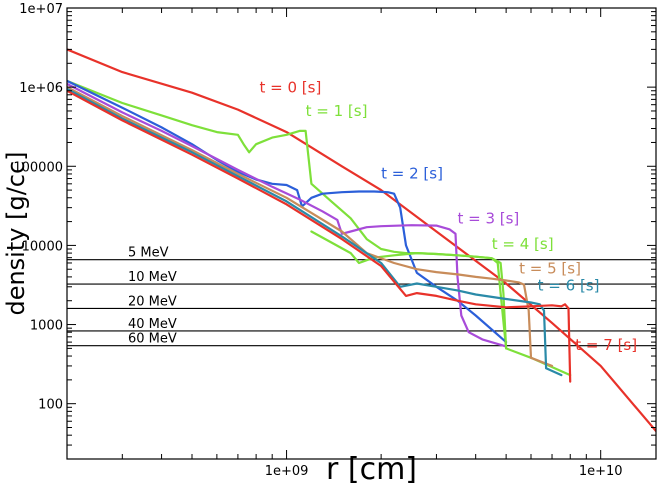 The image size is (660, 484). I want to click on y-axis-title: density [g/cc], so click(16, 233).